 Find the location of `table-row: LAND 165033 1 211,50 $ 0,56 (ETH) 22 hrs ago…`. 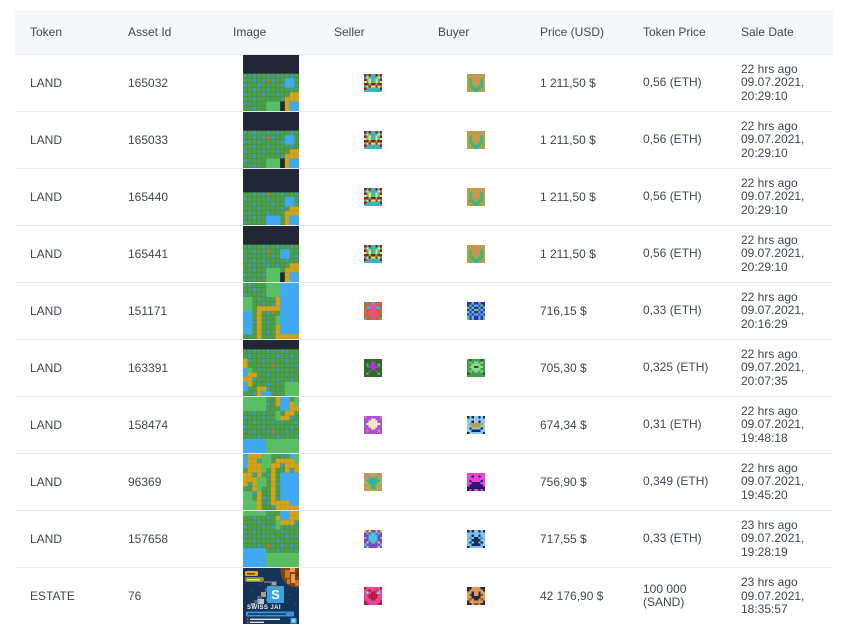

table-row: LAND 165033 1 211,50 $ 0,56 (ETH) 22 hrs ago… is located at coordinates (424, 140).